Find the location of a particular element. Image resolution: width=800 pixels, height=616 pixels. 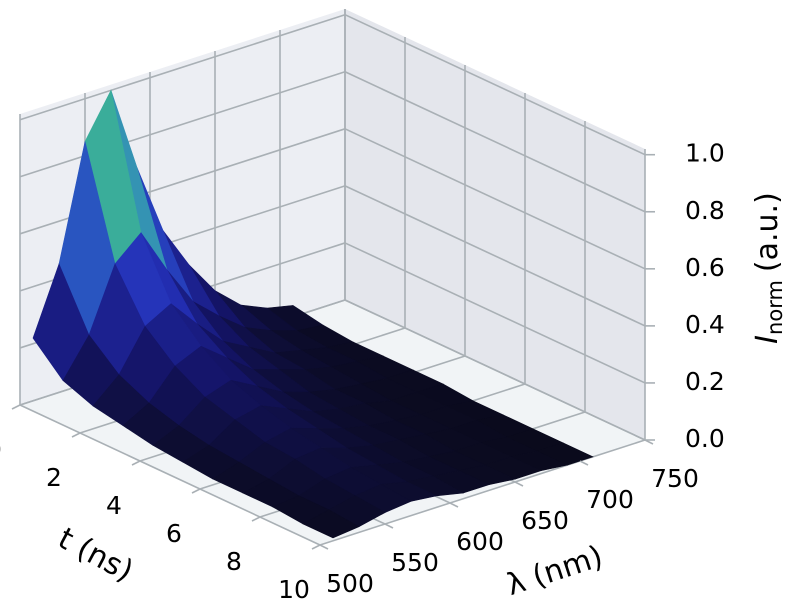

y-tick-label: 550 is located at coordinates (415, 562).